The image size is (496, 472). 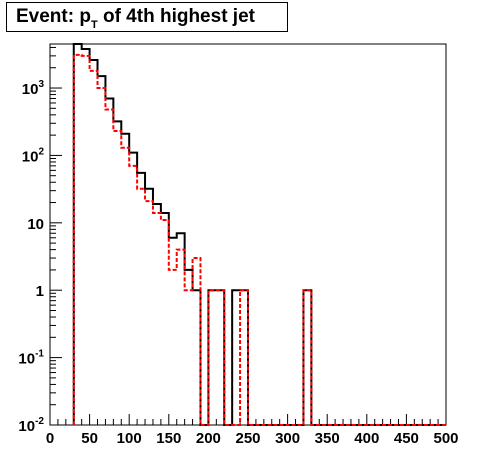 I want to click on y-tick-label: 10³, so click(x=33, y=88).